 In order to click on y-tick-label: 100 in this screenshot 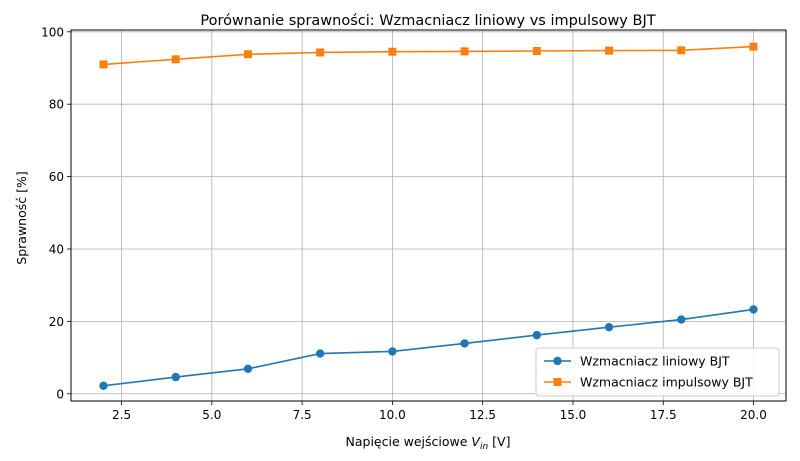, I will do `click(52, 32)`.